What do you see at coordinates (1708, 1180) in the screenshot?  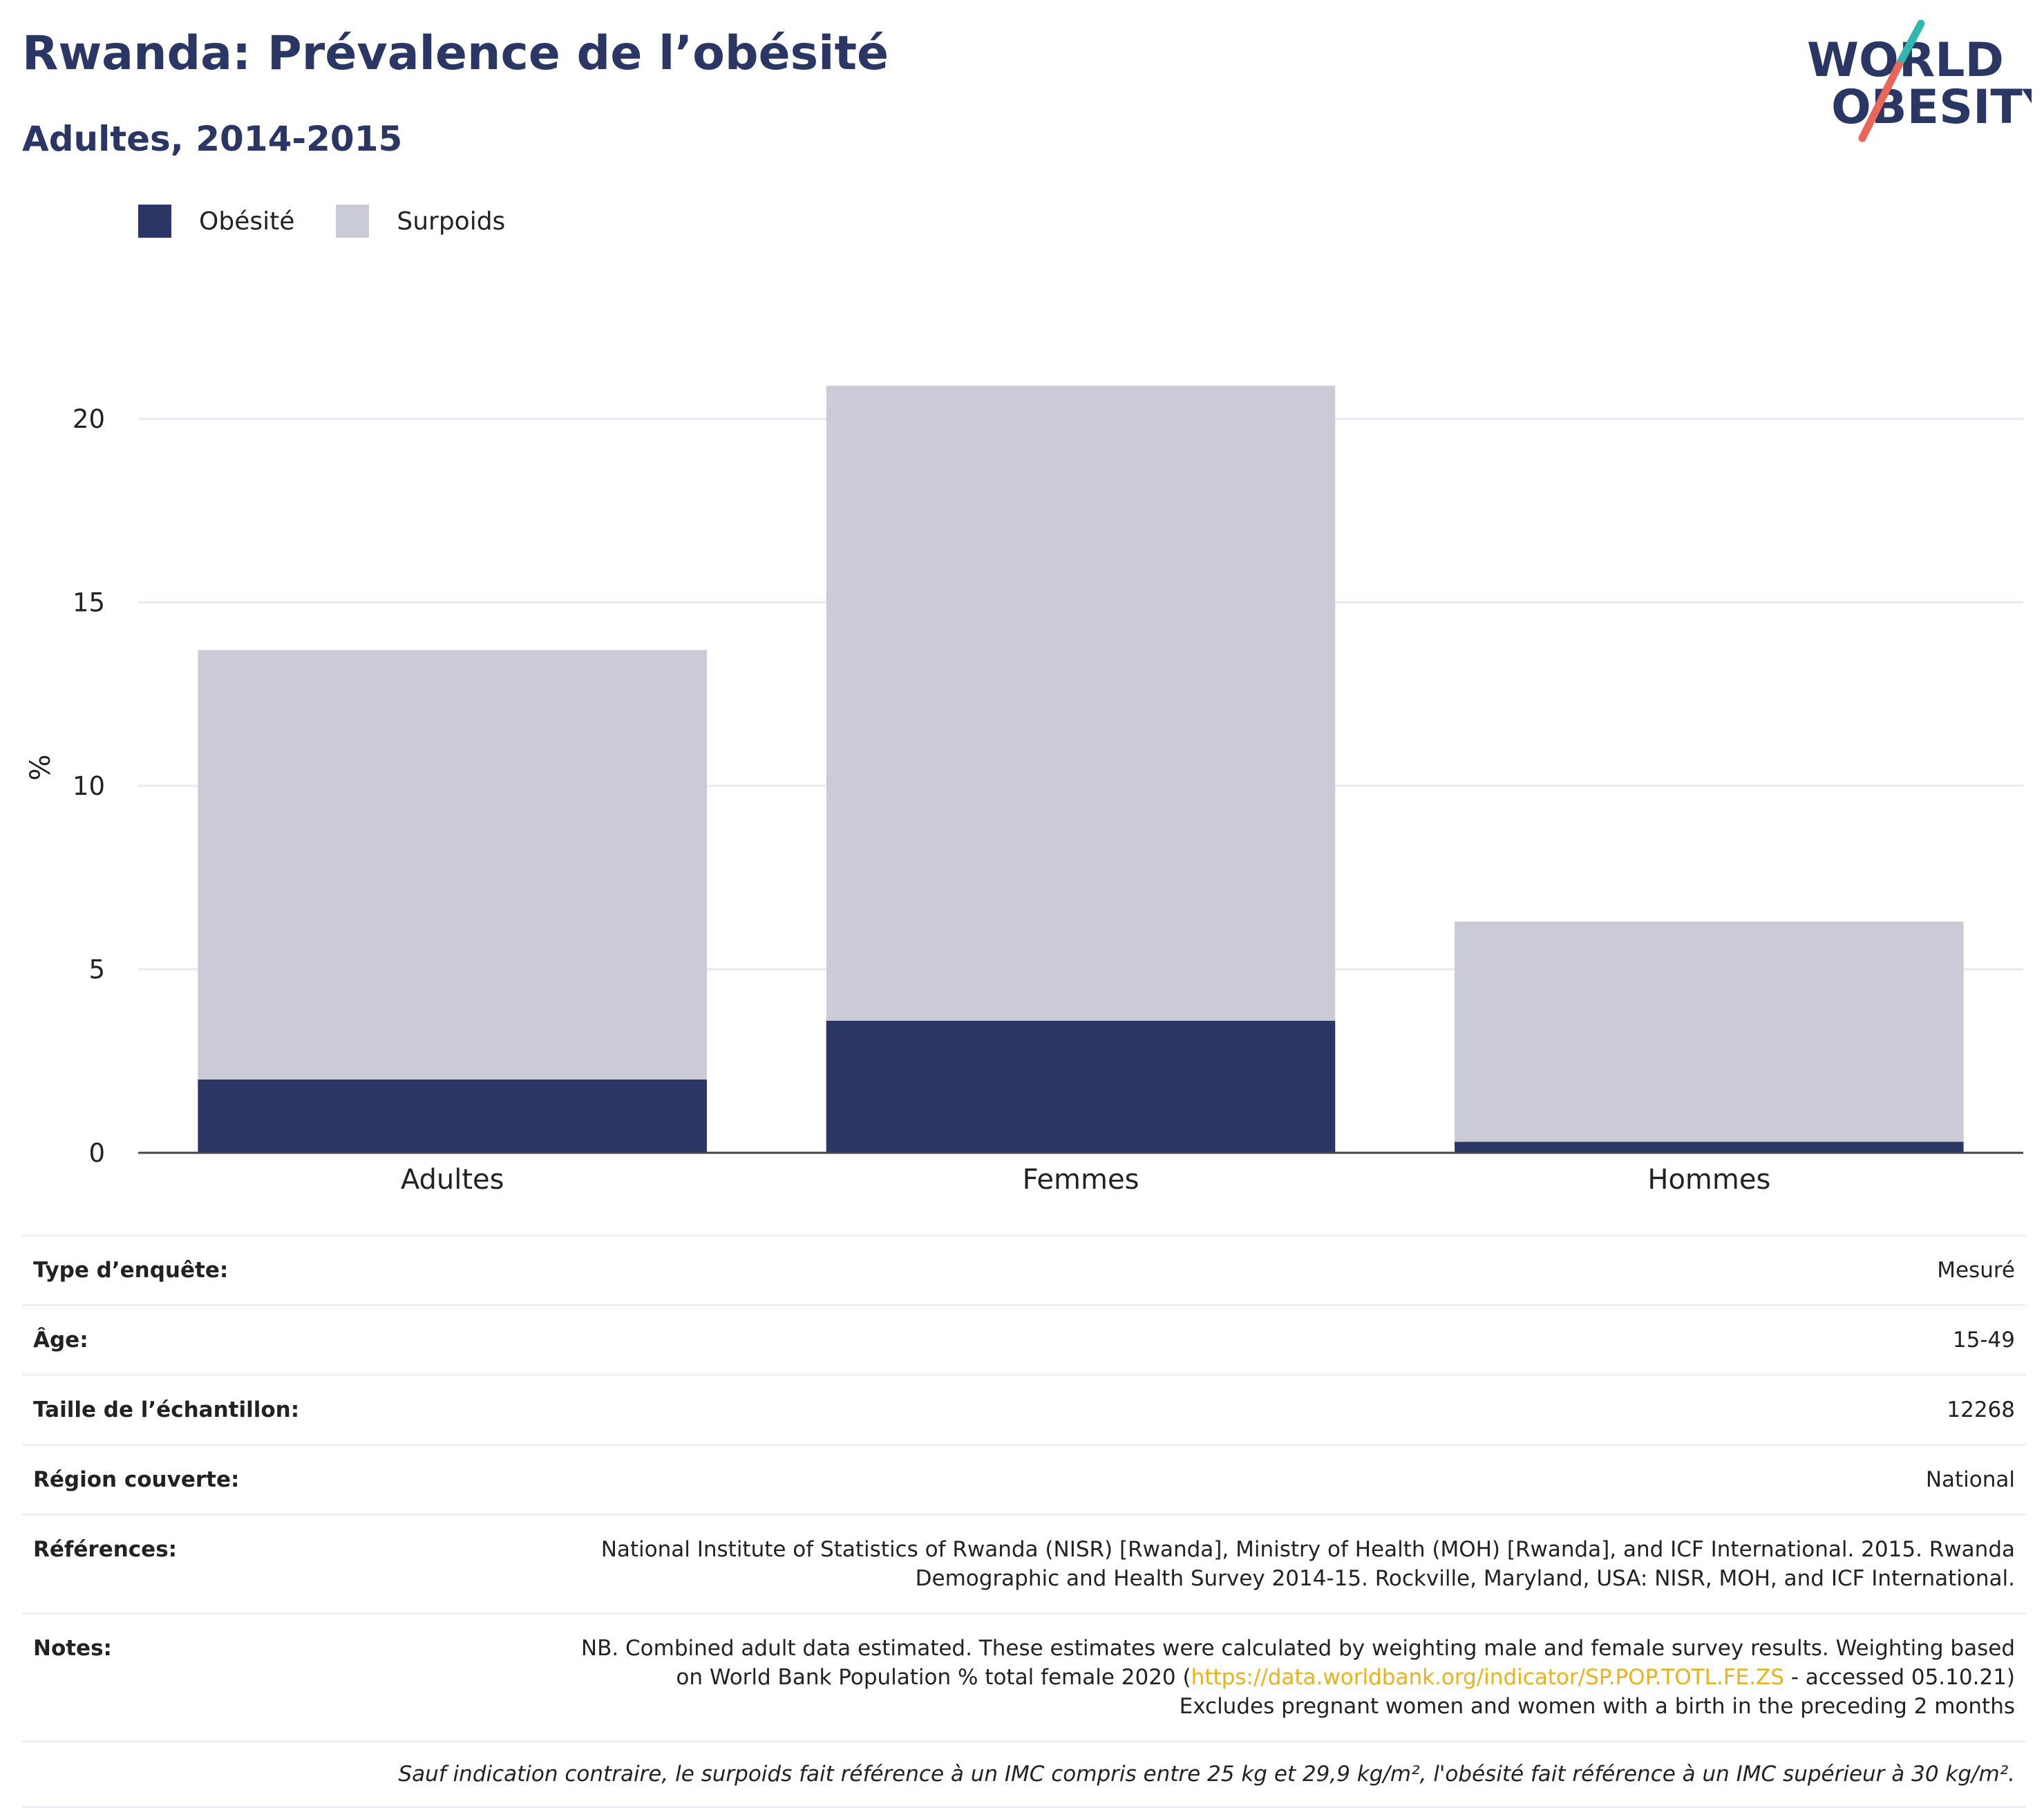 I see `x-tick-label-hommes: Hommes` at bounding box center [1708, 1180].